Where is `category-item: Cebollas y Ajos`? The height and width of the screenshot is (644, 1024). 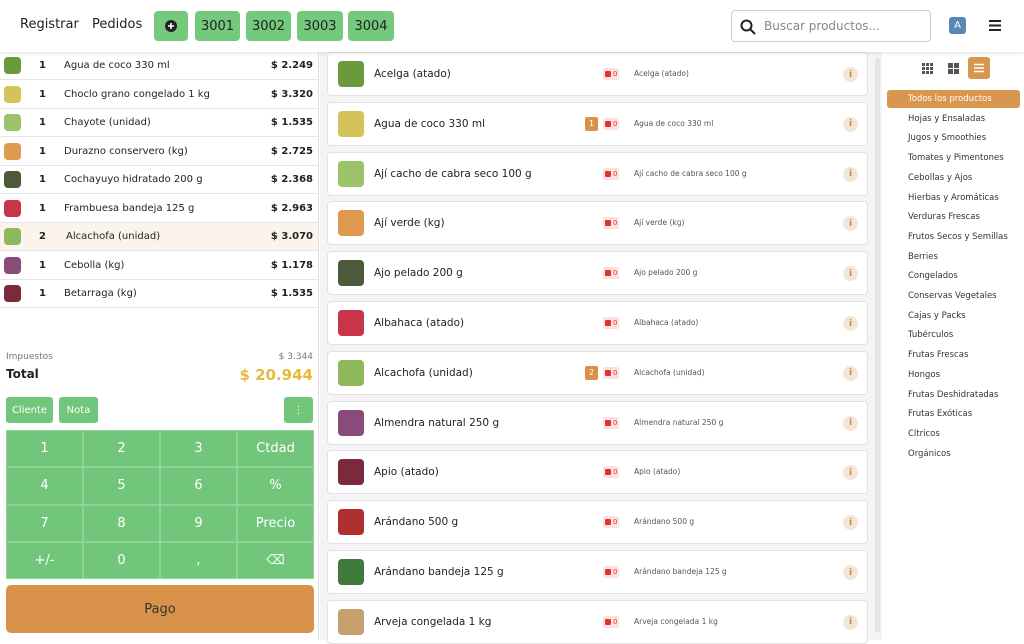
category-item: Cebollas y Ajos is located at coordinates (940, 177).